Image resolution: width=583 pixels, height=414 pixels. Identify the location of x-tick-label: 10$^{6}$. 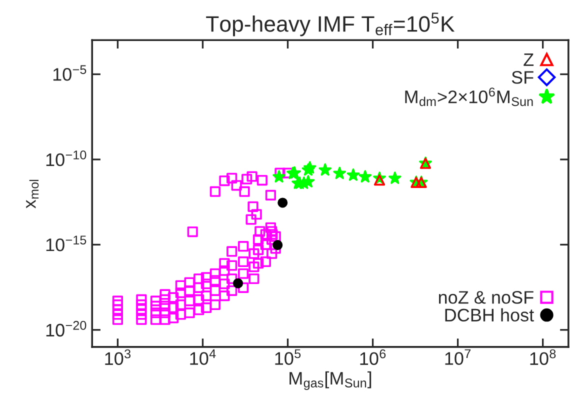
(373, 357).